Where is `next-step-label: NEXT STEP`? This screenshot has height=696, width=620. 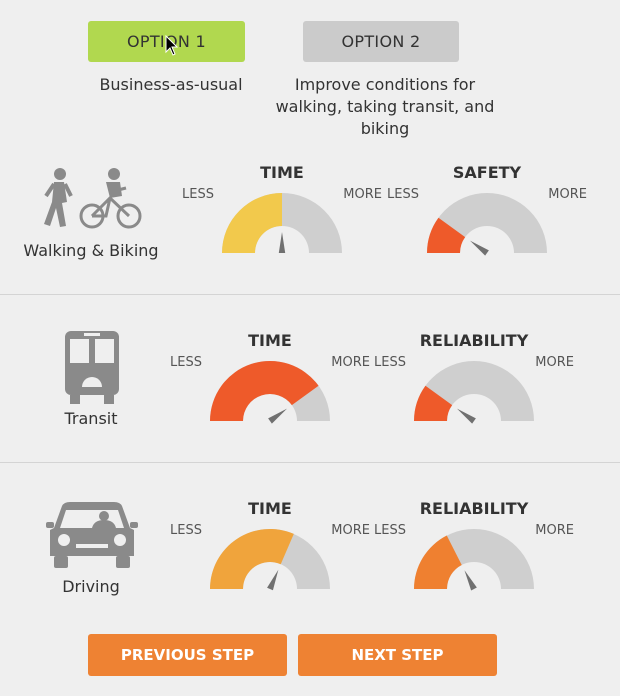
next-step-label: NEXT STEP is located at coordinates (397, 655).